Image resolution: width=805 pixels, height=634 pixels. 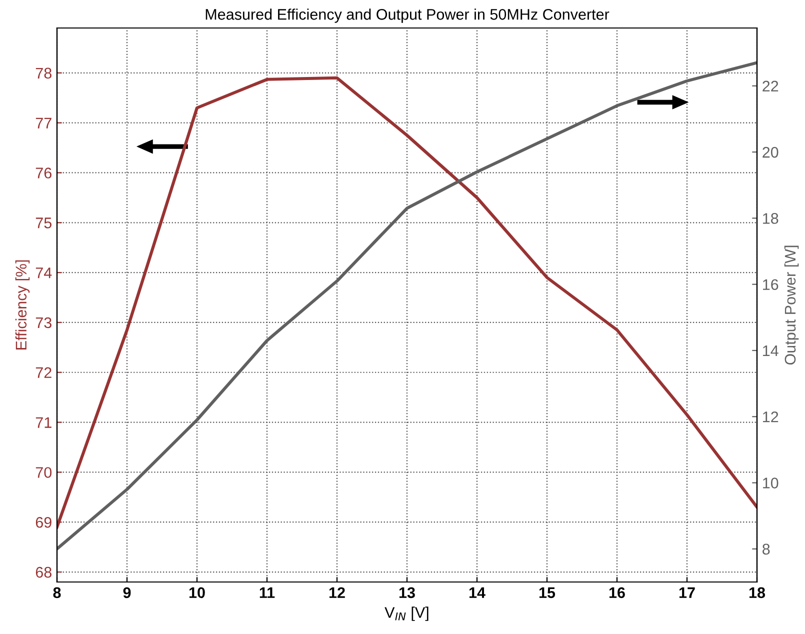 What do you see at coordinates (44, 223) in the screenshot?
I see `y-tick-label: 75` at bounding box center [44, 223].